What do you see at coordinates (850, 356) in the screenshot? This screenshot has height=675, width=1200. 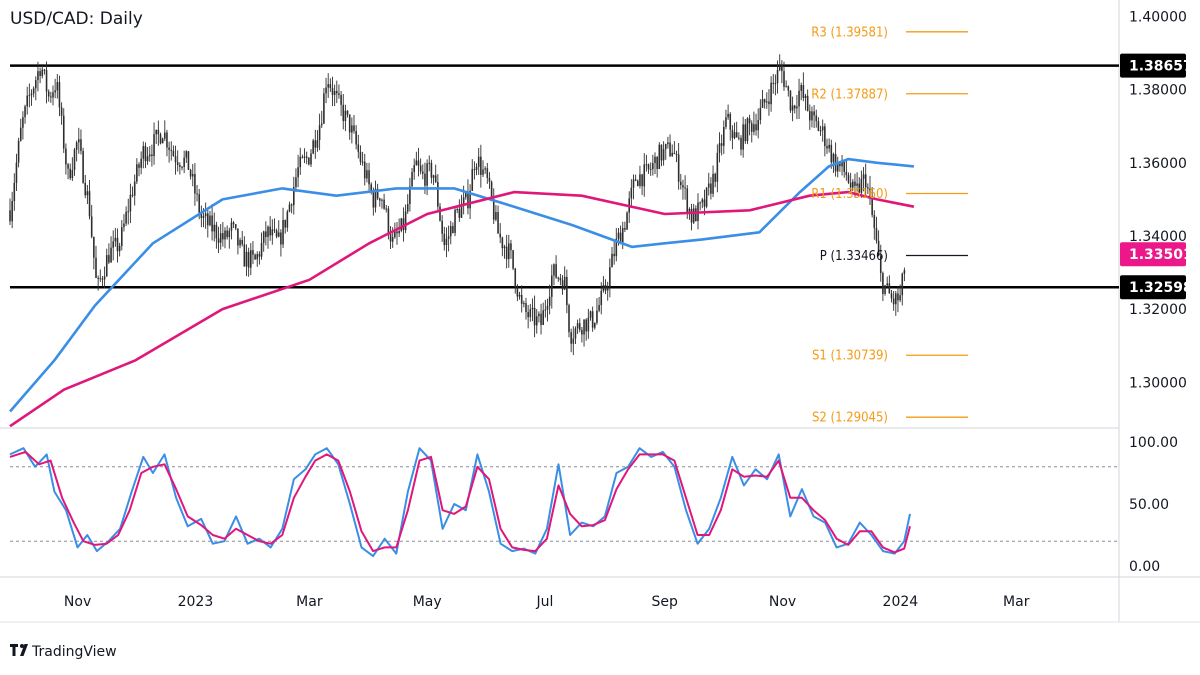 I see `pivot-label-4: S1 (1.30739)` at bounding box center [850, 356].